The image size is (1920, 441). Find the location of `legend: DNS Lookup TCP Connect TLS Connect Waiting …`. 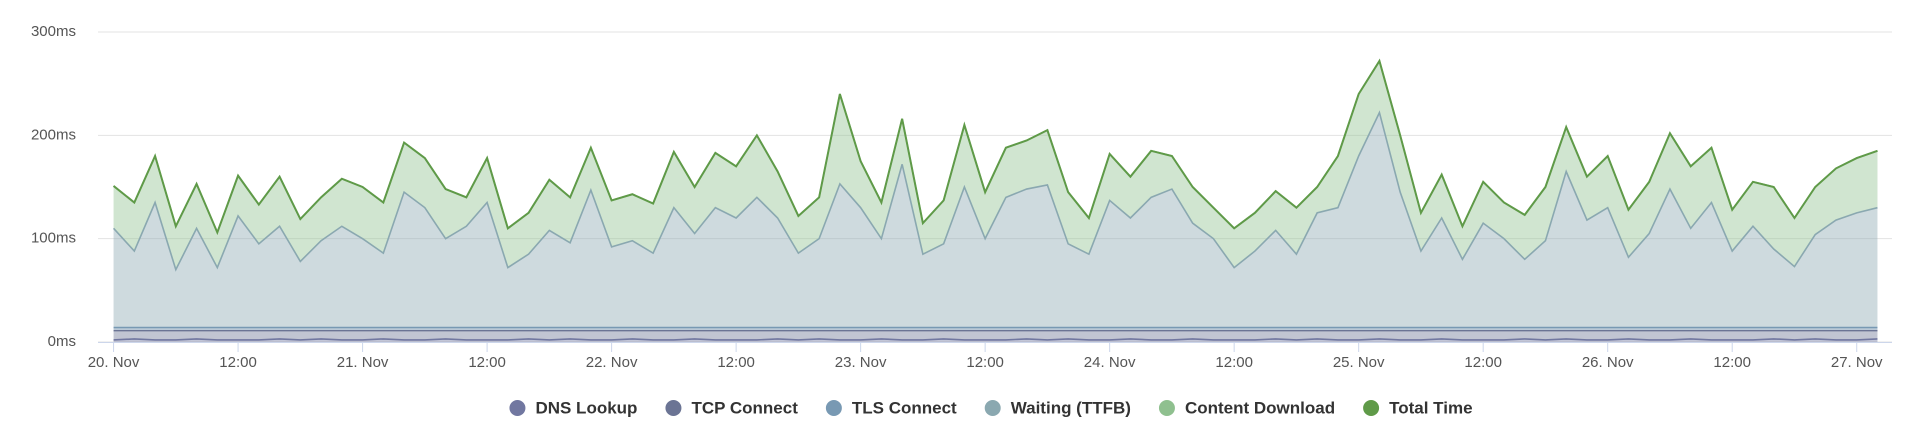

legend: DNS Lookup TCP Connect TLS Connect Waiting … is located at coordinates (991, 407).